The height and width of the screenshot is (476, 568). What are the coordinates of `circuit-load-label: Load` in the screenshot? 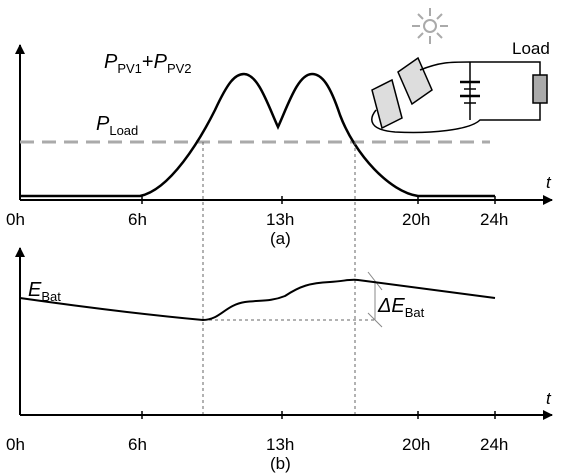 It's located at (531, 48).